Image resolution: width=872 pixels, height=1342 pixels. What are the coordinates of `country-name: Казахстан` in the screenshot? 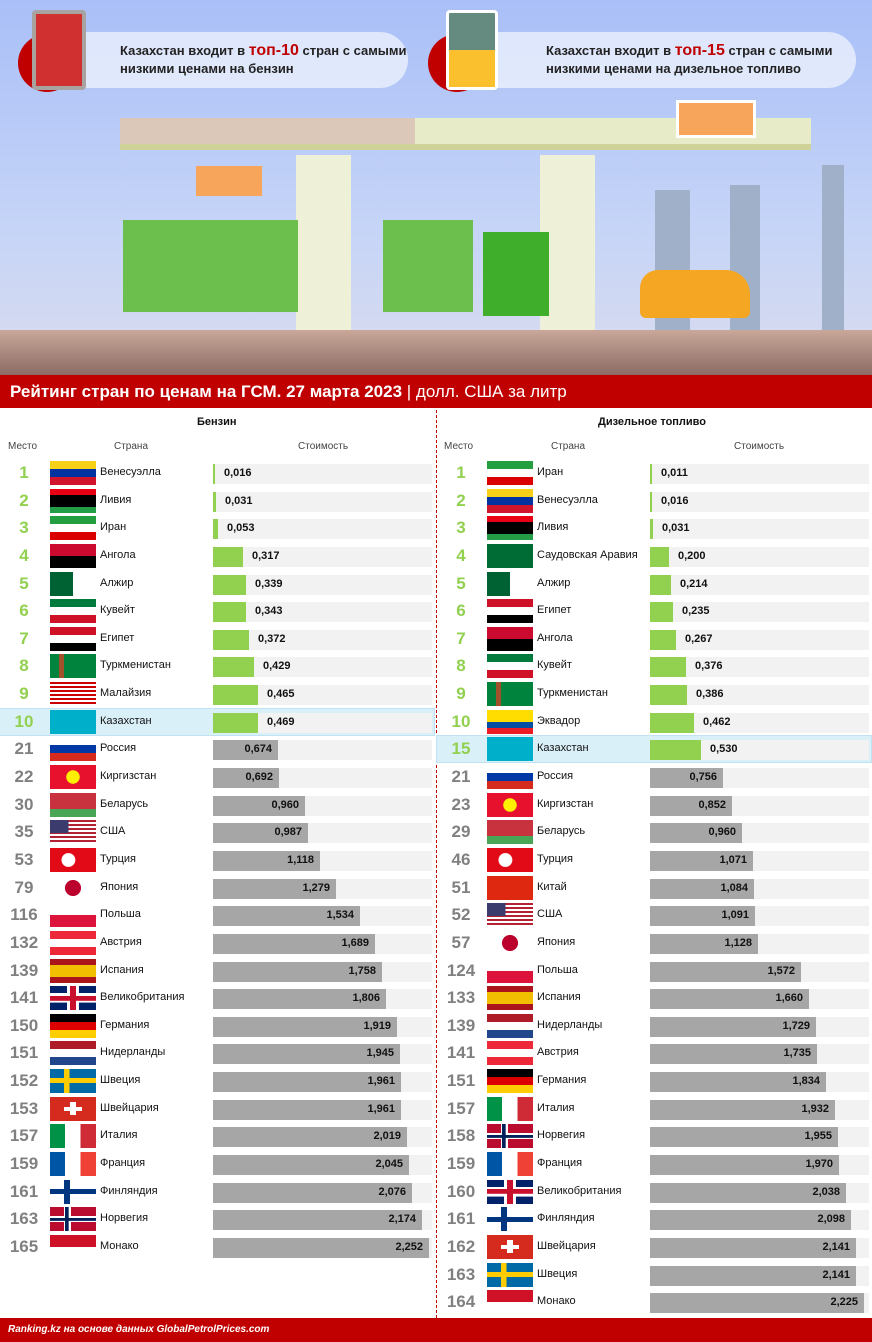 It's located at (563, 748).